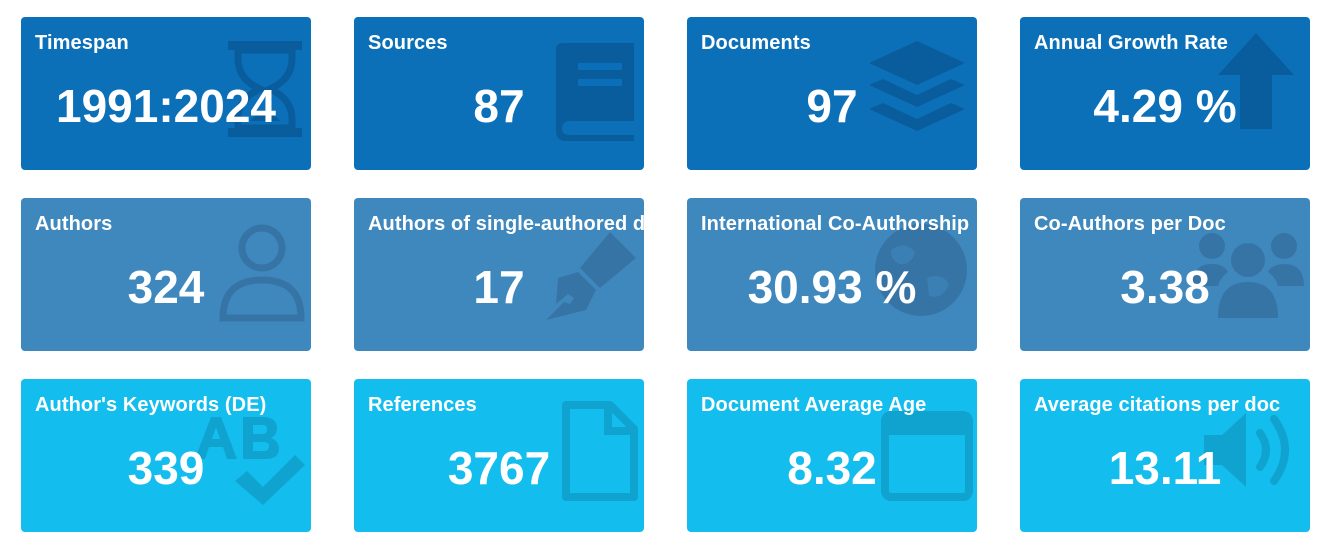 This screenshot has width=1325, height=543. I want to click on pen-nib-icon, so click(590, 278).